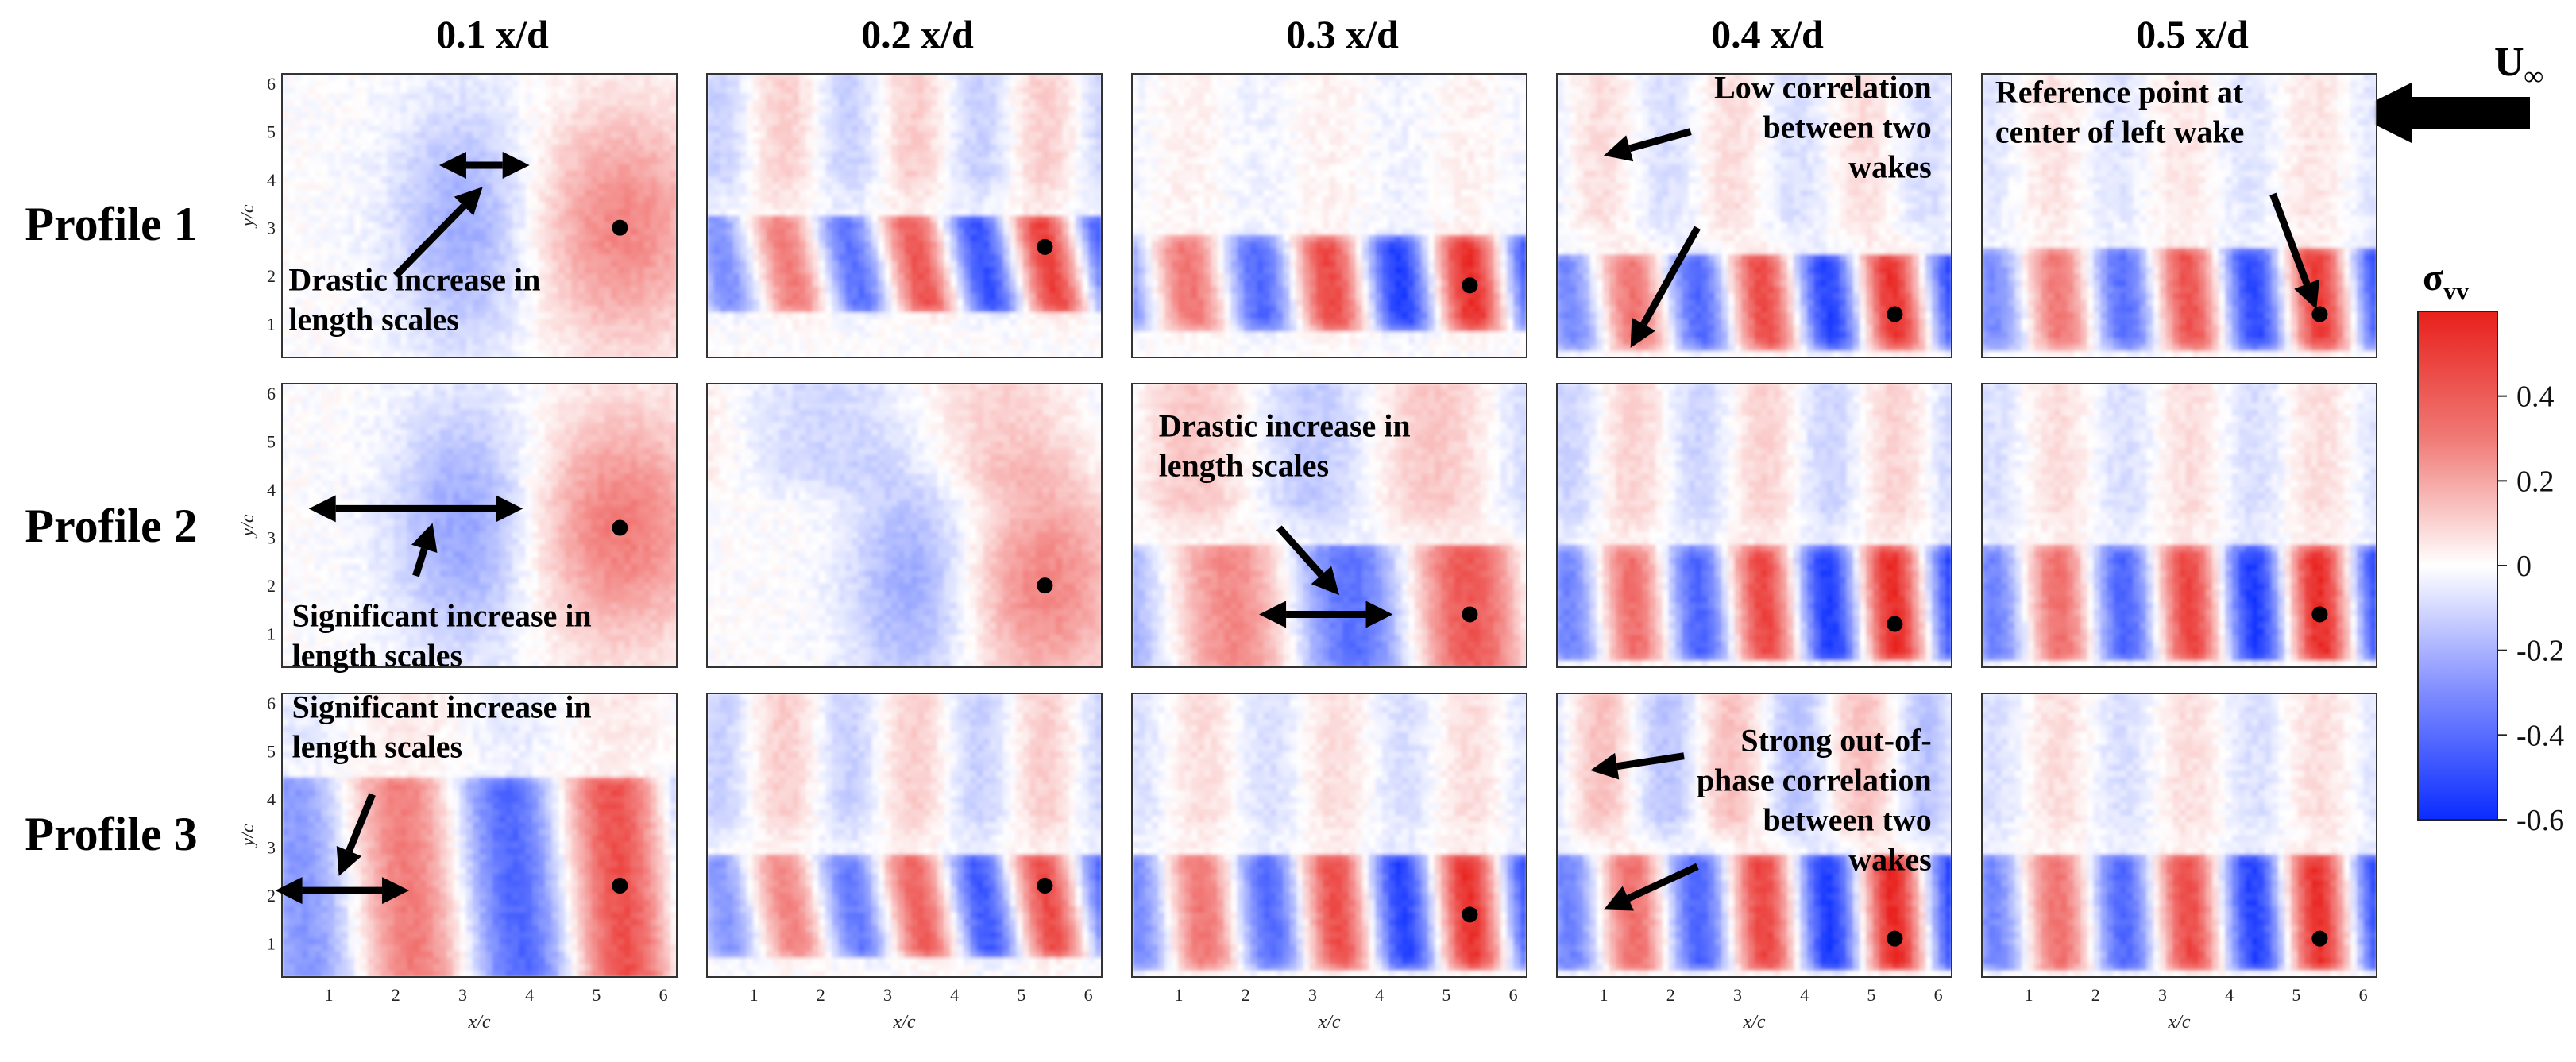  Describe the element at coordinates (2440, 113) in the screenshot. I see `freestream-arrow-icon` at that location.